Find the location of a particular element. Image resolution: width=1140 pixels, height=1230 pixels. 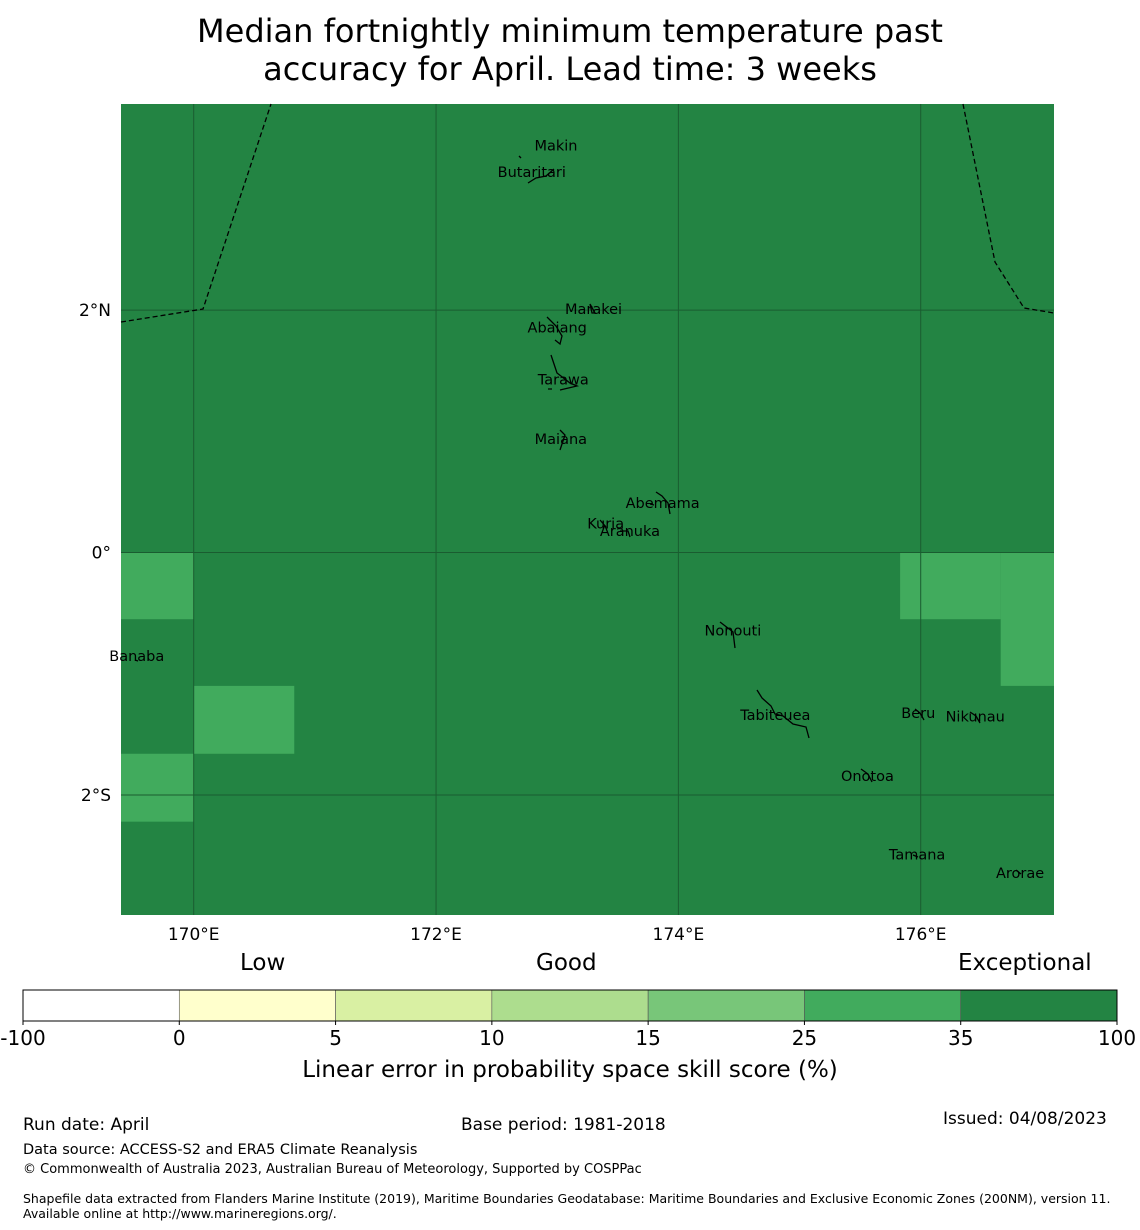

legend-category-exceptional: Exceptional is located at coordinates (1025, 963).